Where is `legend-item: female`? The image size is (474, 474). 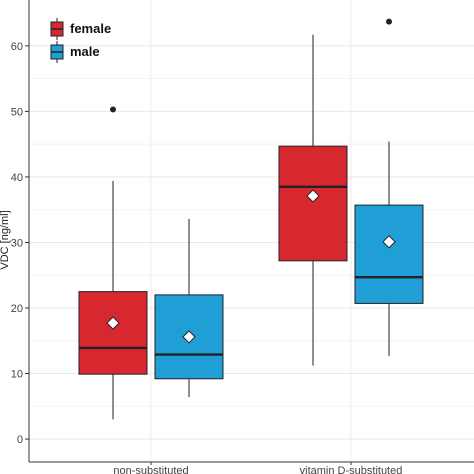
legend-item: female is located at coordinates (80, 29).